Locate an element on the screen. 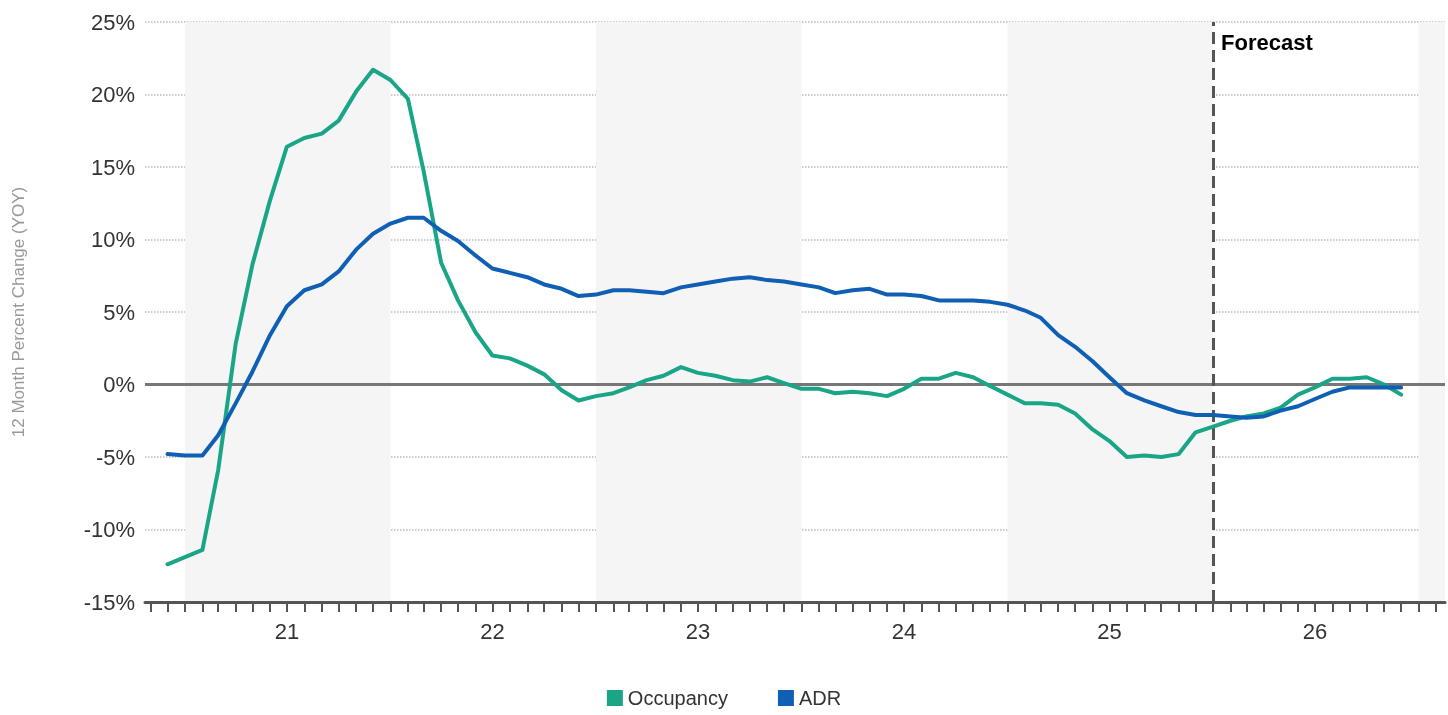 The image size is (1448, 715). x-tick-label: 25 is located at coordinates (1109, 631).